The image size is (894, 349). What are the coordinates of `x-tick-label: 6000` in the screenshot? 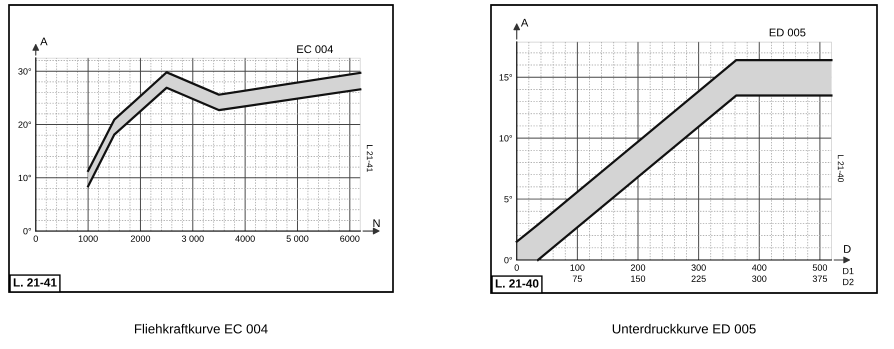 It's located at (350, 238).